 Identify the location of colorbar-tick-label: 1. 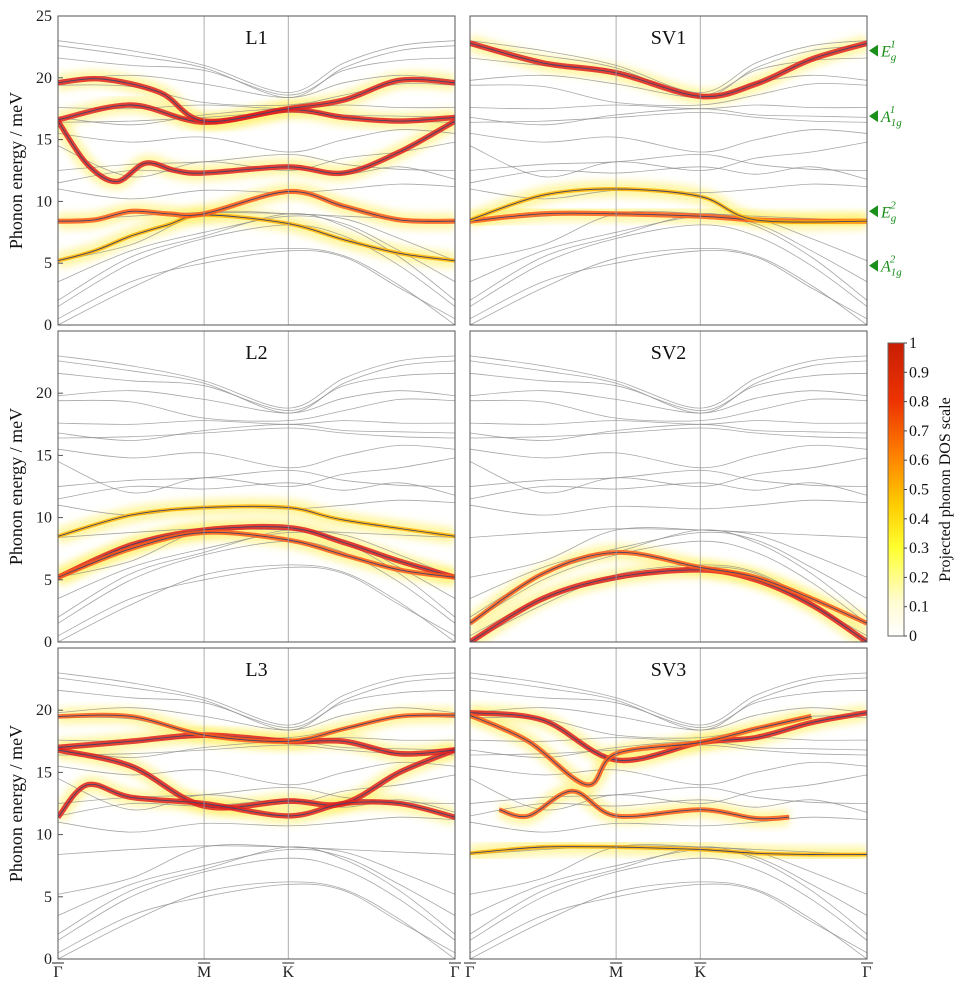
(913, 343).